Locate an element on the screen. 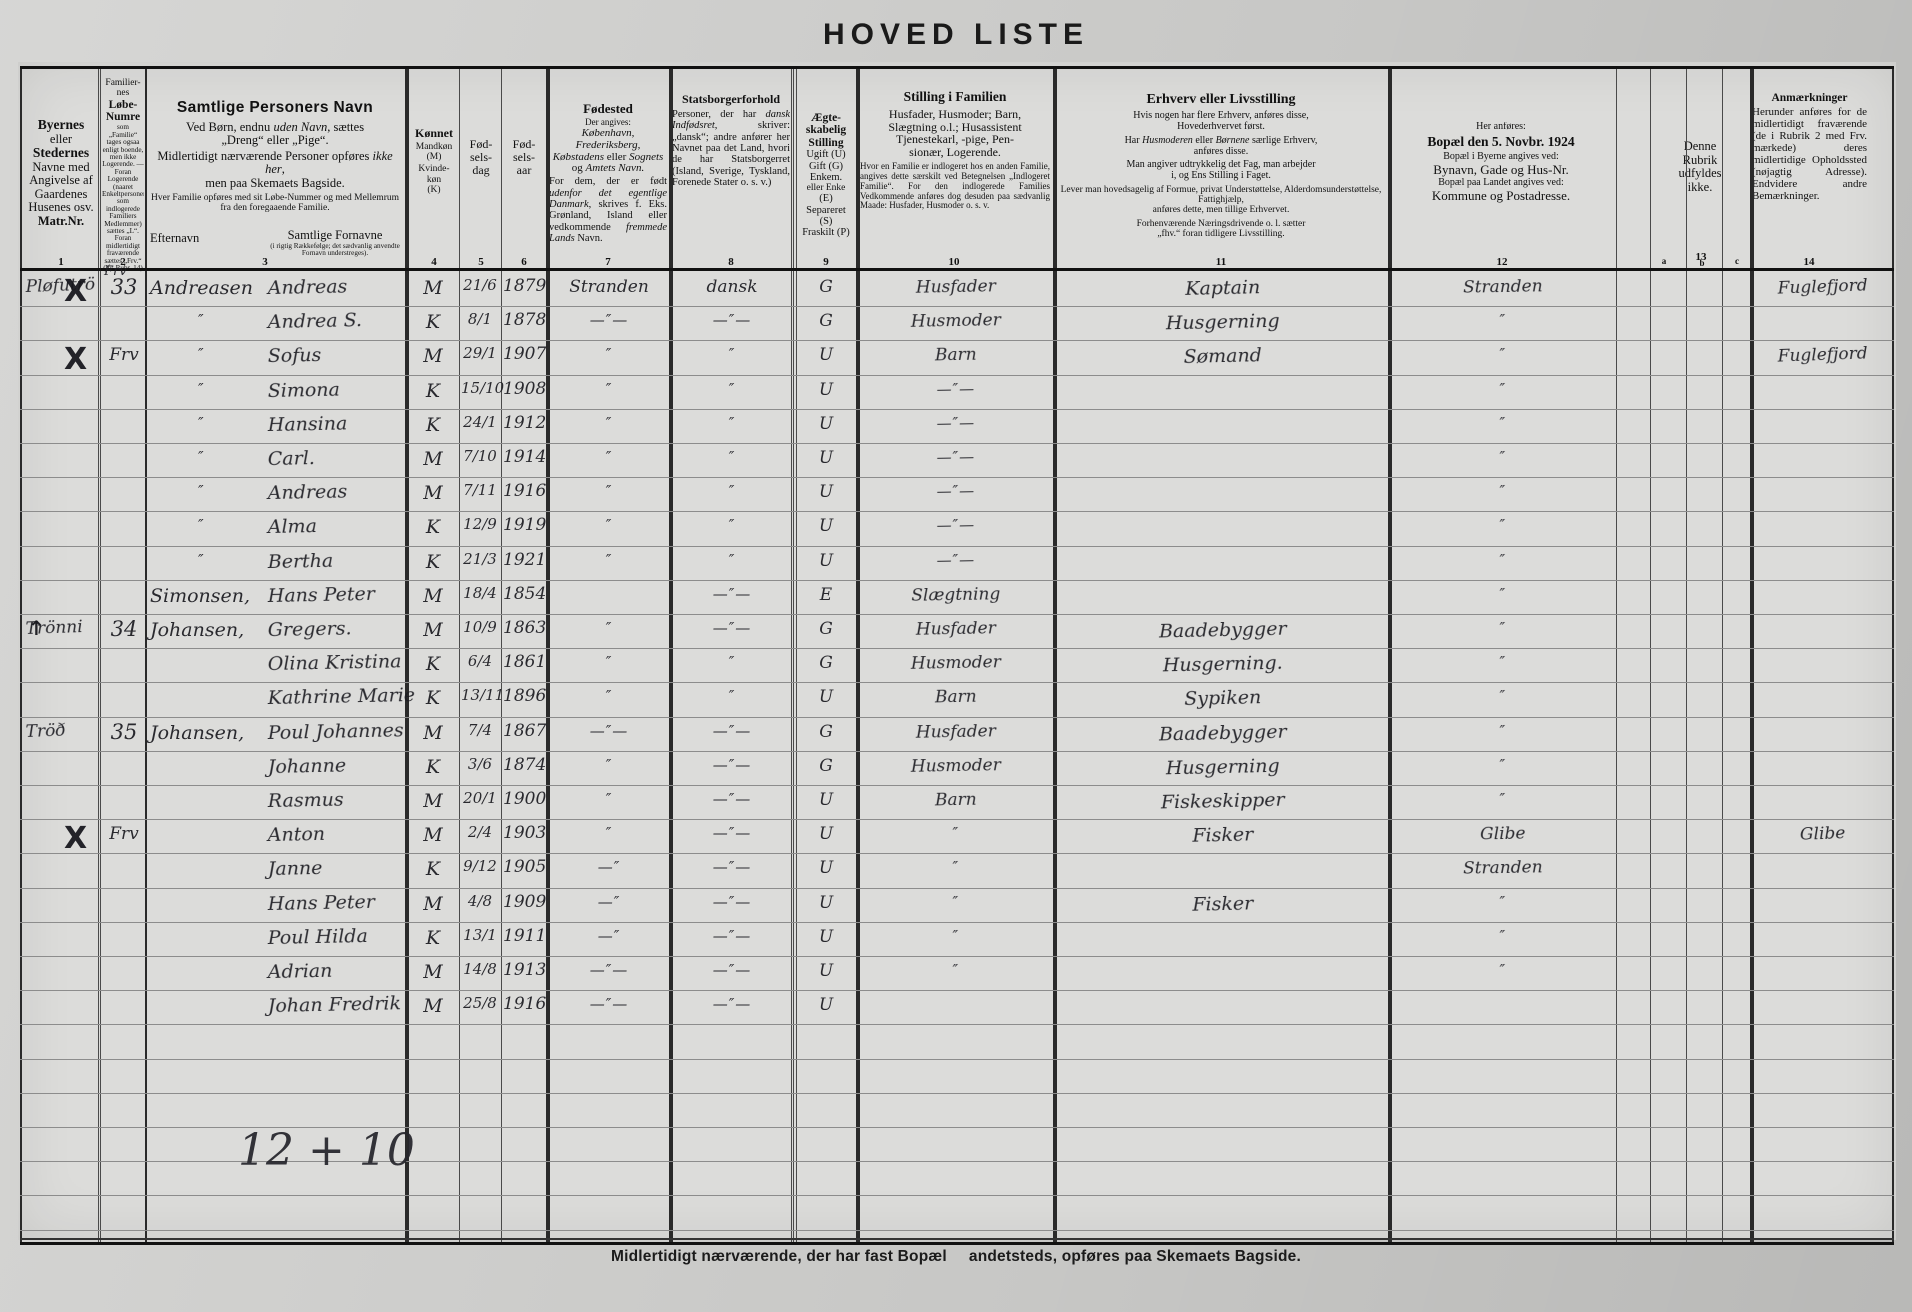 The width and height of the screenshot is (1912, 1312). cell-sex: M is located at coordinates (433, 459).